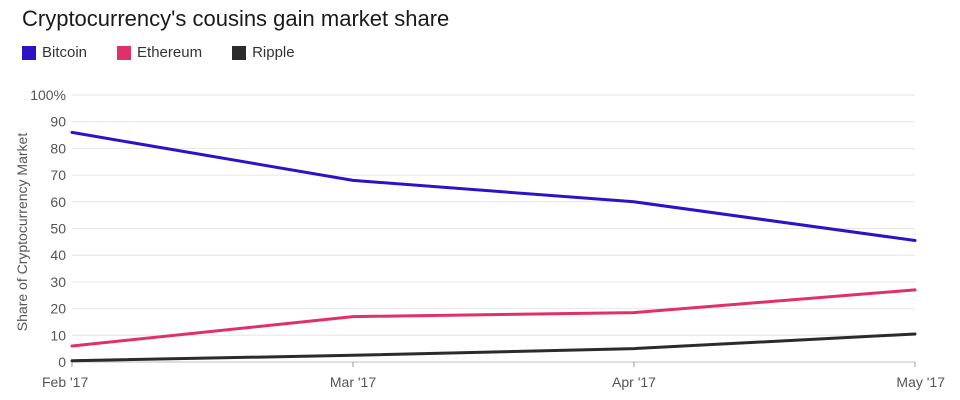 The image size is (960, 400). Describe the element at coordinates (48, 228) in the screenshot. I see `y-axis-ticks: 0 10 20 30 40 50 60 70 80 90 100%` at that location.